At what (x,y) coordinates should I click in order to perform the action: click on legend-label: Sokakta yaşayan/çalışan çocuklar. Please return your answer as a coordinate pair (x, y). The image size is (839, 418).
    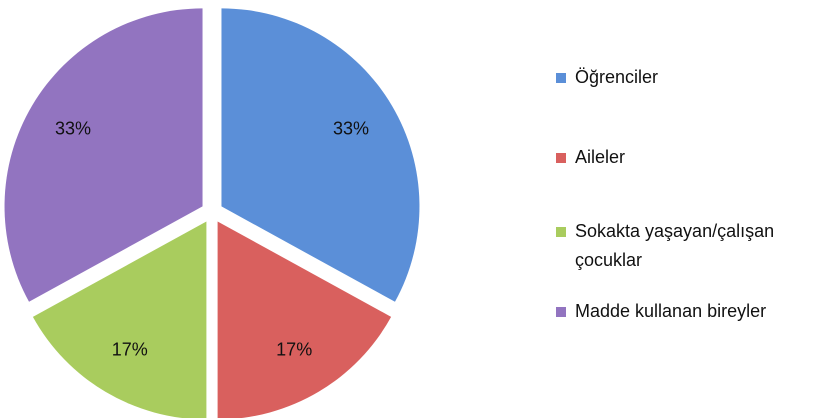
    Looking at the image, I should click on (677, 245).